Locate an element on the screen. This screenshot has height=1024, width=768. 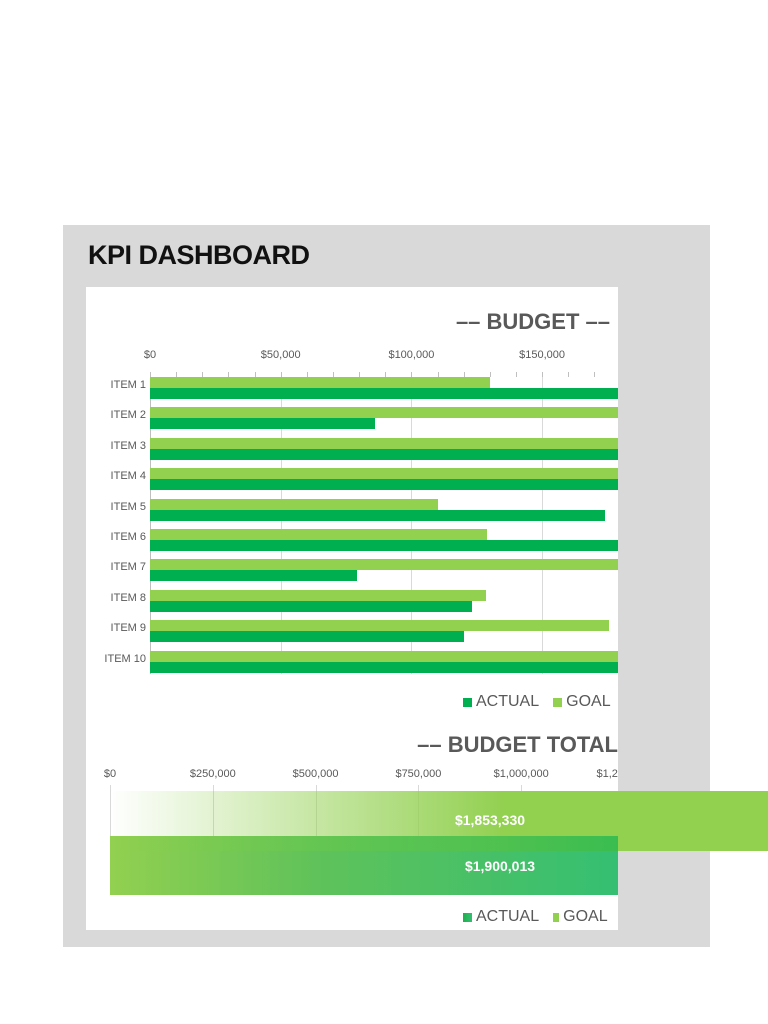
y-tick-label: ITEM 10 is located at coordinates (125, 658).